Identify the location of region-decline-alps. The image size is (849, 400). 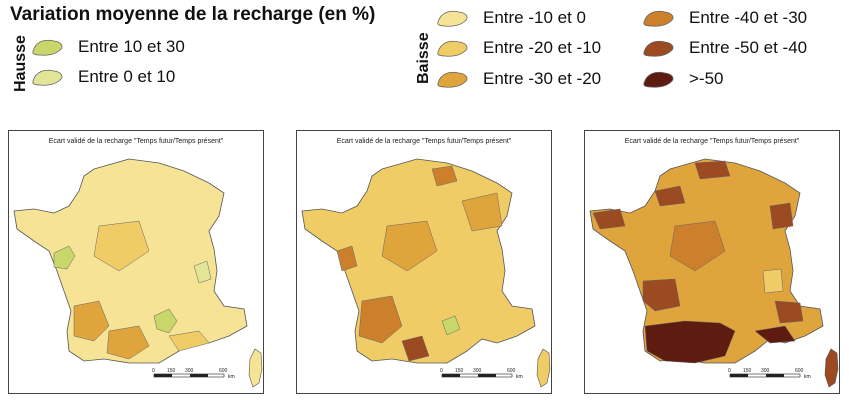
(789, 312).